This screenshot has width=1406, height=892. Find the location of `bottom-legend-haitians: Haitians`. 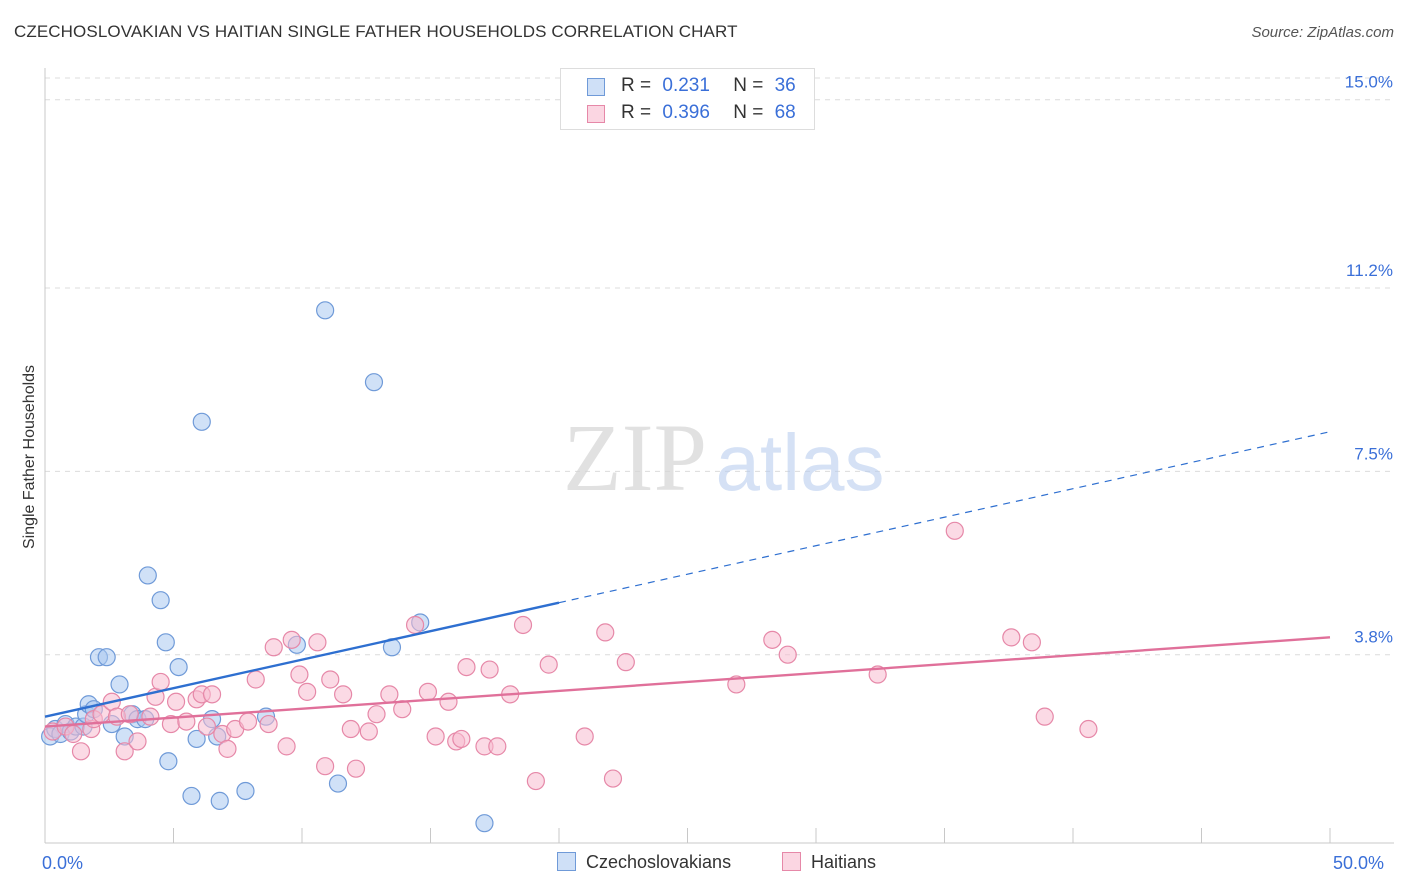

bottom-legend-haitians: Haitians is located at coordinates (829, 862).